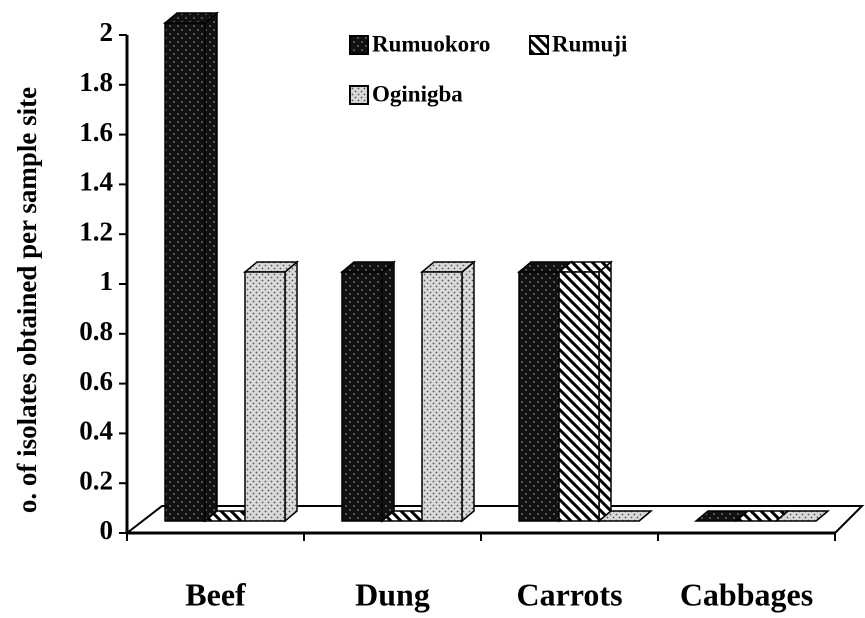 The height and width of the screenshot is (618, 865). Describe the element at coordinates (96, 182) in the screenshot. I see `y-tick-label: 1.4` at that location.